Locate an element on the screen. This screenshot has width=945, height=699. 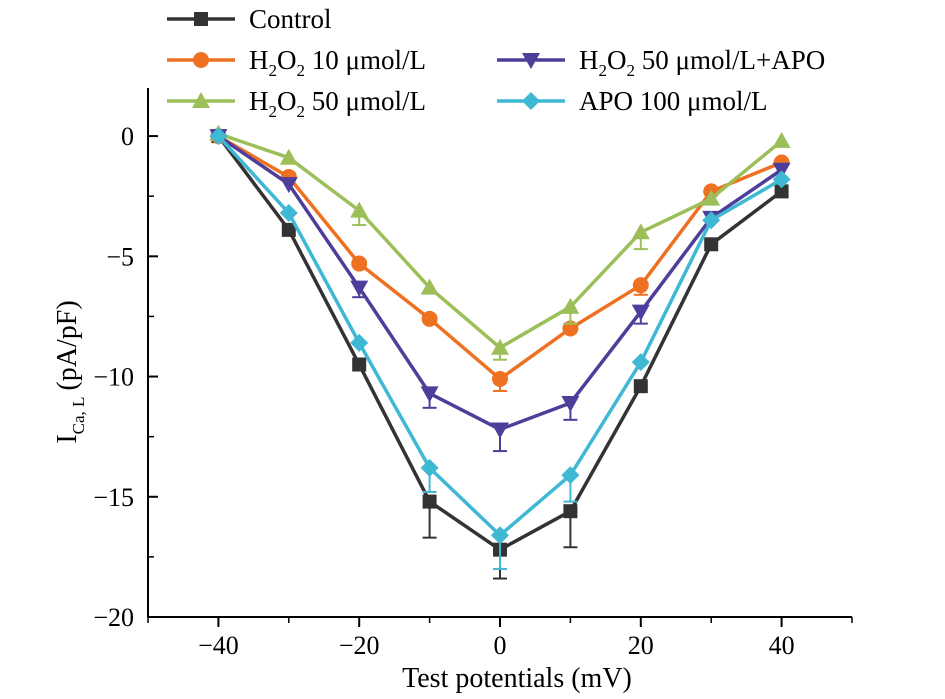
y-tick-label: −15 is located at coordinates (113, 497).